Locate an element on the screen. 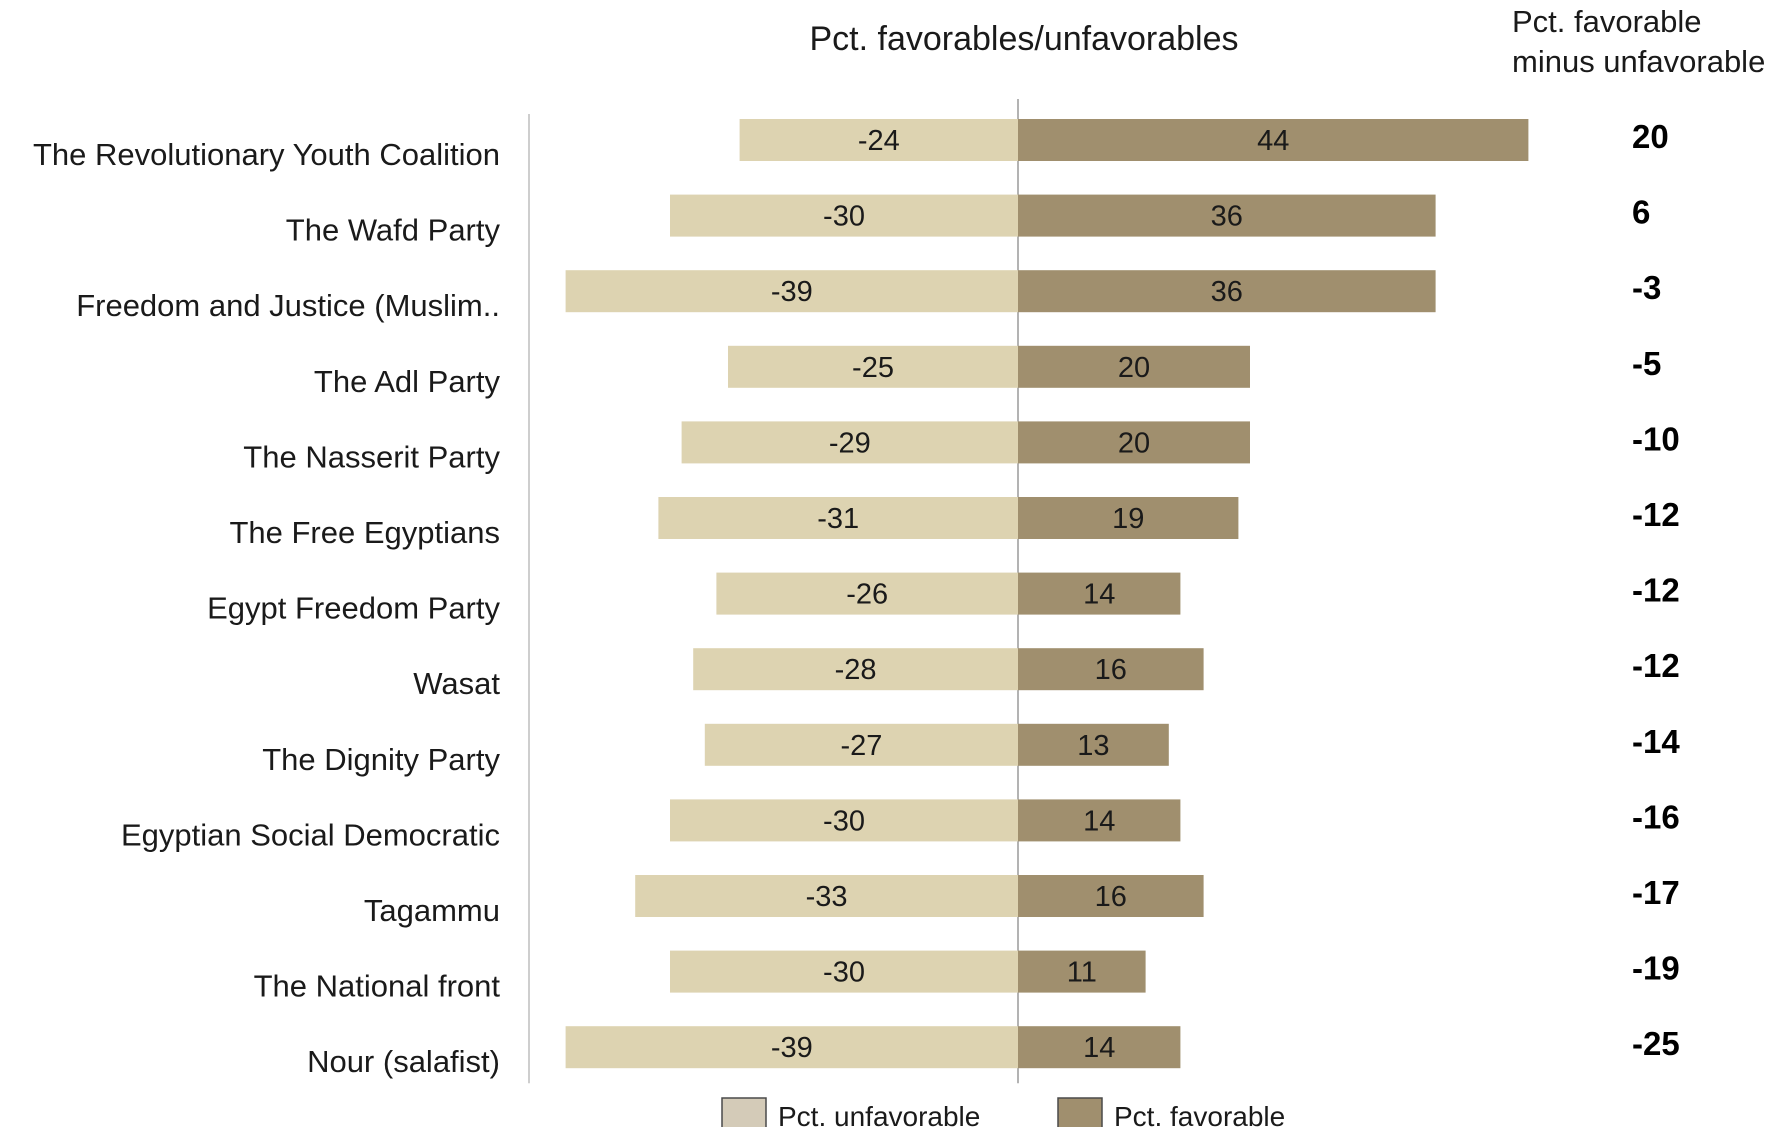  unfavorable-value-label: -25 is located at coordinates (873, 368).